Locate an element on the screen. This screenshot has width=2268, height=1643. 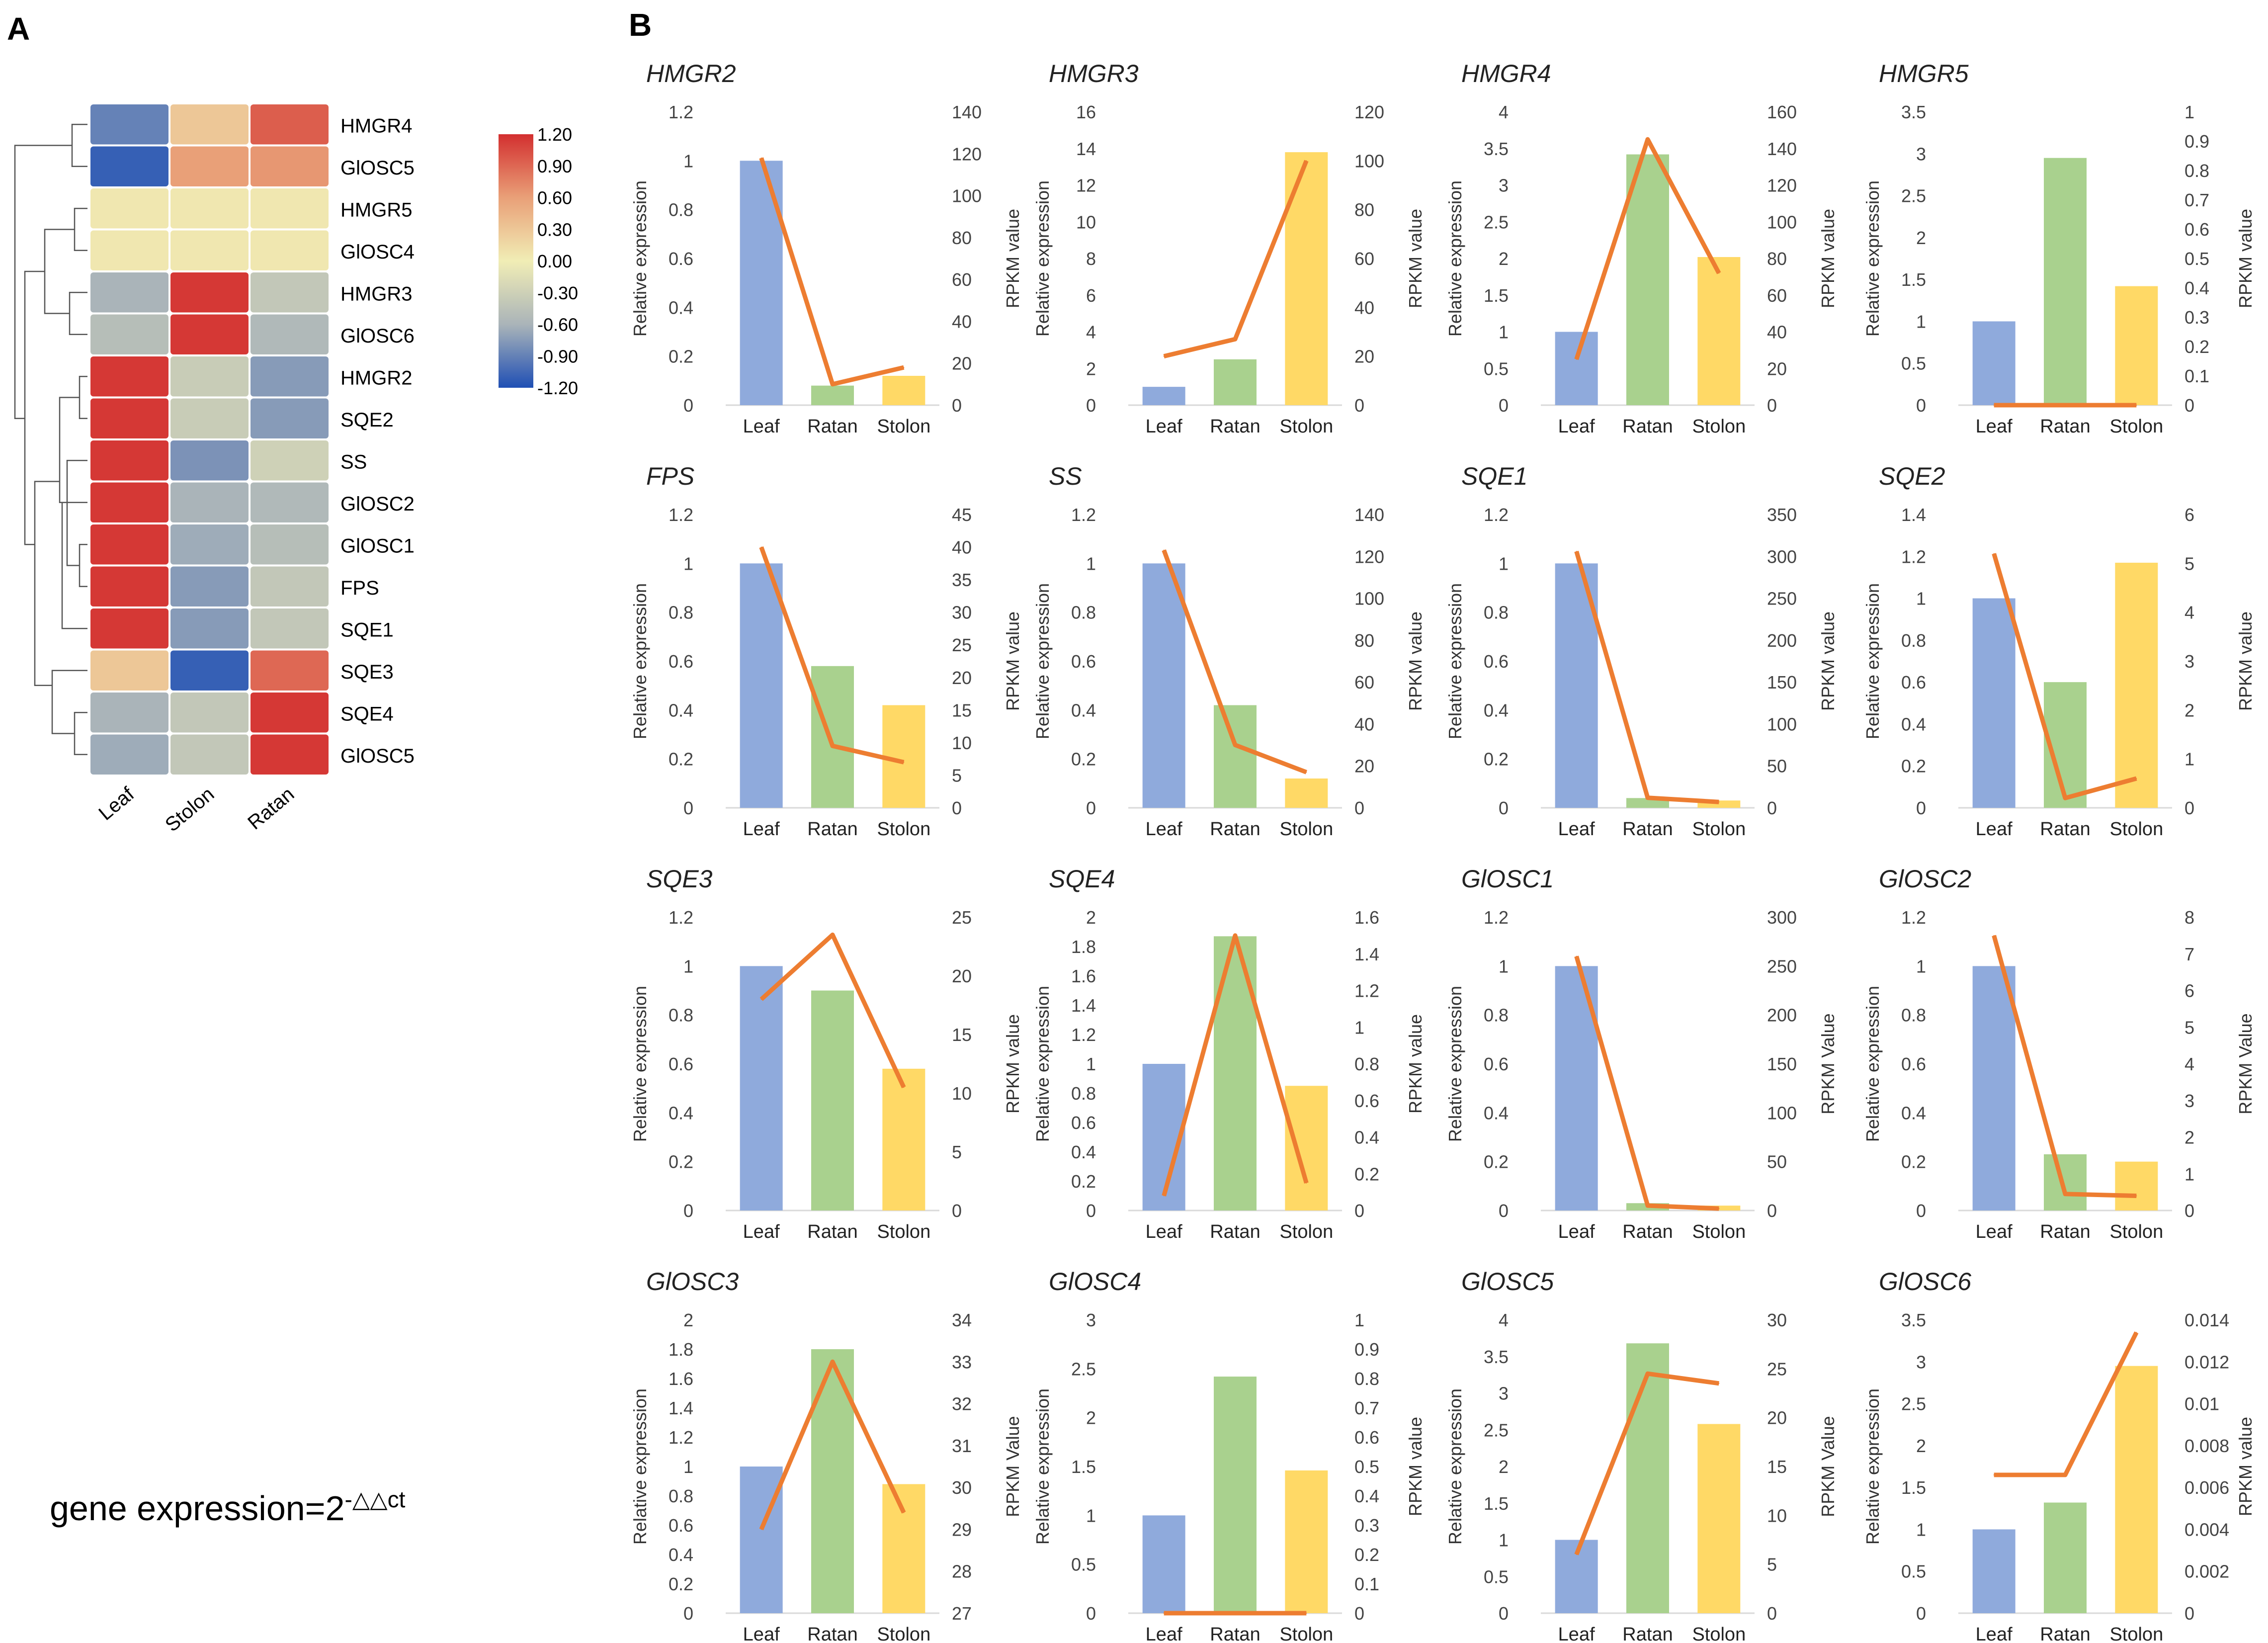
heatmap-cell-sqe1-ratan is located at coordinates (290, 629).